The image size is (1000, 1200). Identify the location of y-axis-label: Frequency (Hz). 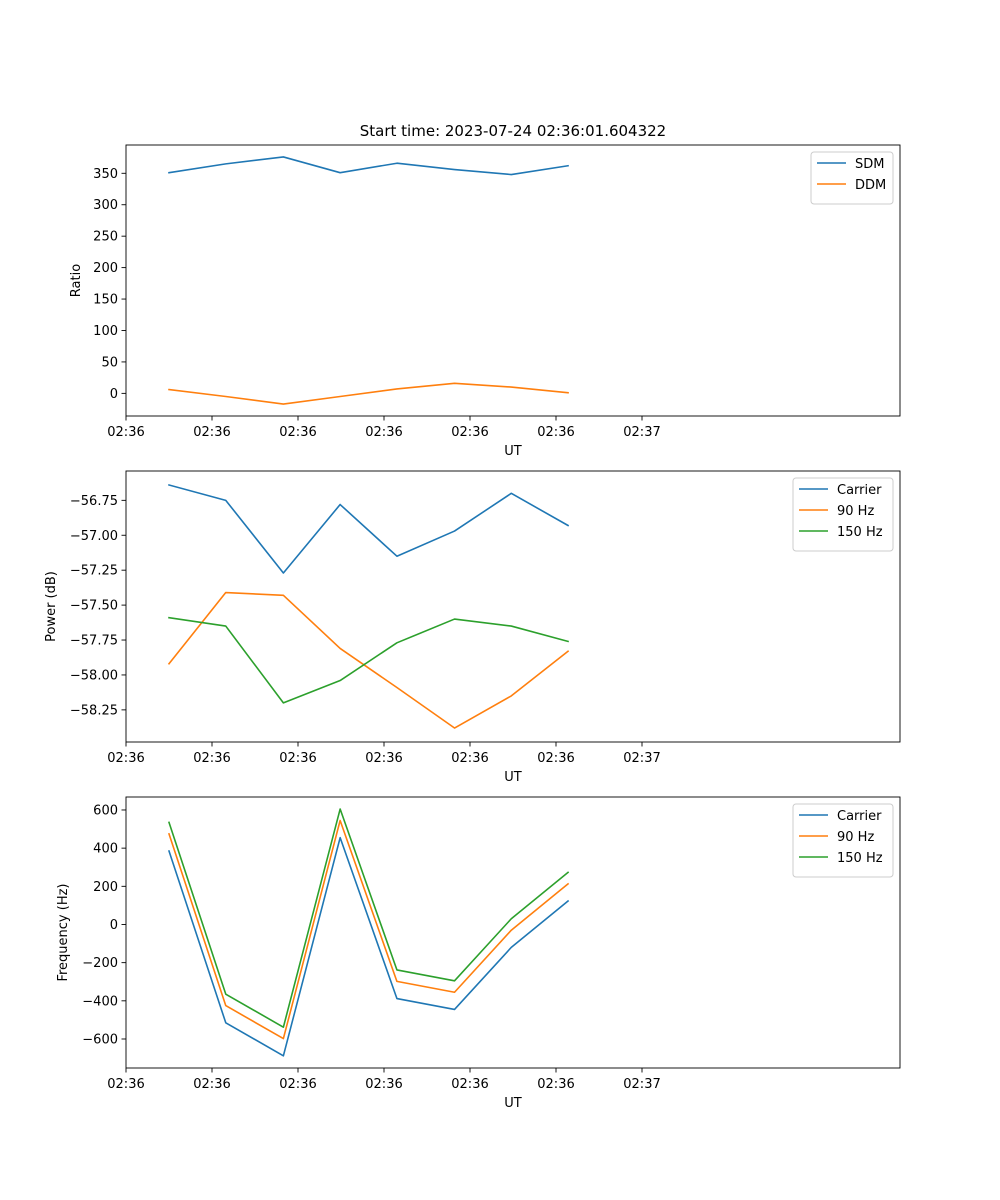
(63, 932).